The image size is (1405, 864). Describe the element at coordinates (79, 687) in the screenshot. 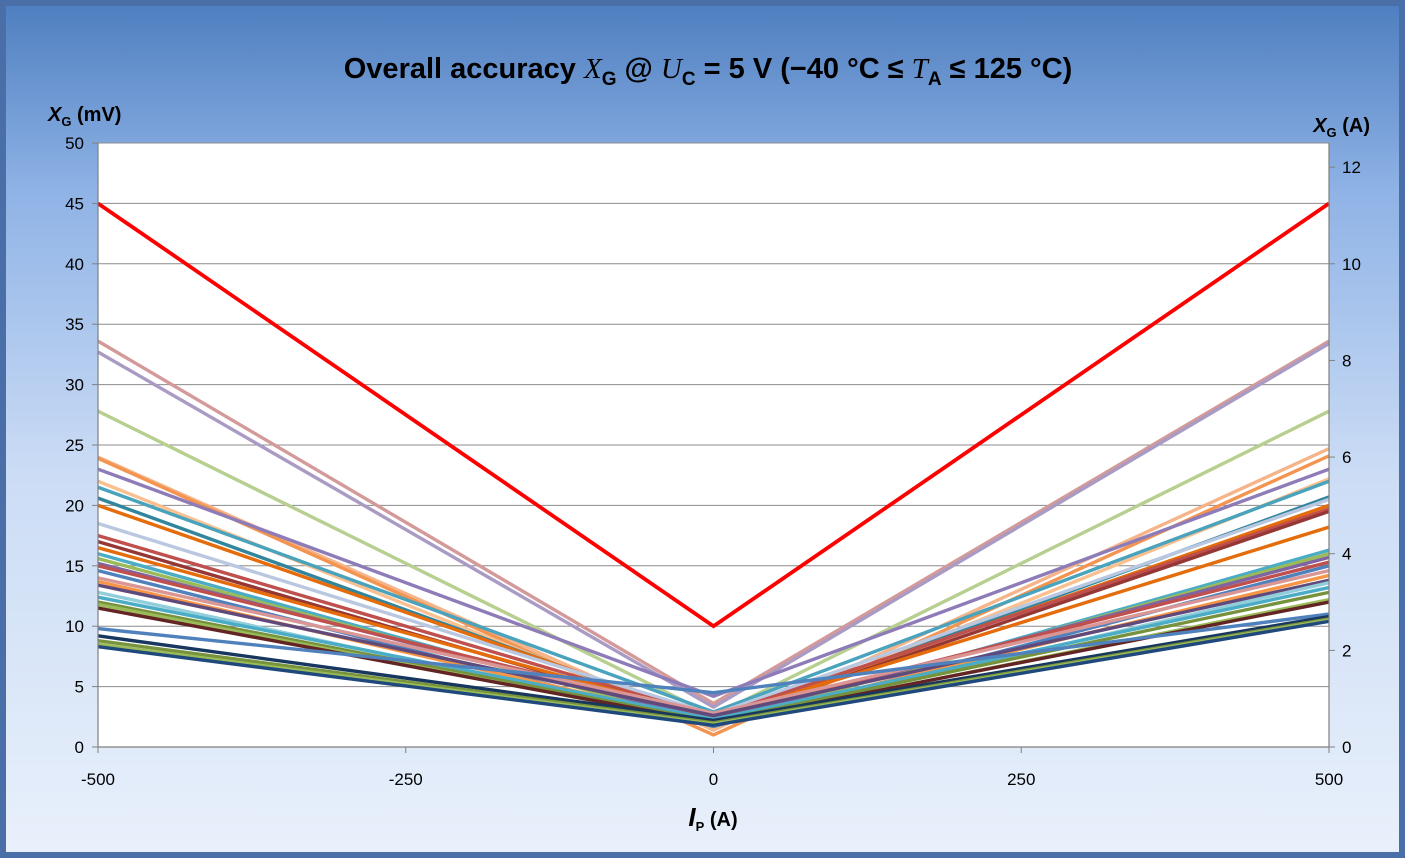

I see `y-left-tick-label: 5` at that location.